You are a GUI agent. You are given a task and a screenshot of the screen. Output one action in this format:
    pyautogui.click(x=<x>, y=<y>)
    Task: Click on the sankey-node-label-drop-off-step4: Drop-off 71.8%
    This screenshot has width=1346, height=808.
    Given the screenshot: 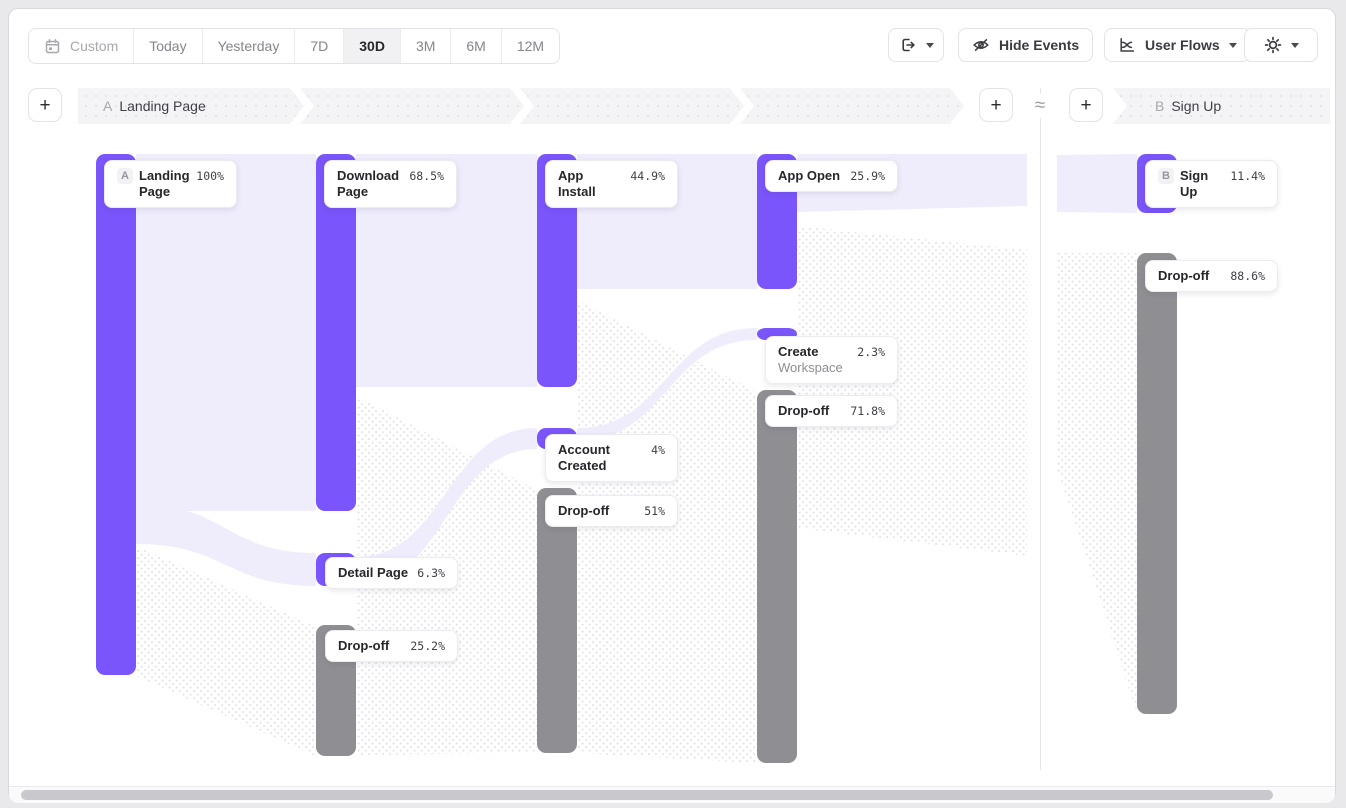 What is the action you would take?
    pyautogui.click(x=831, y=411)
    